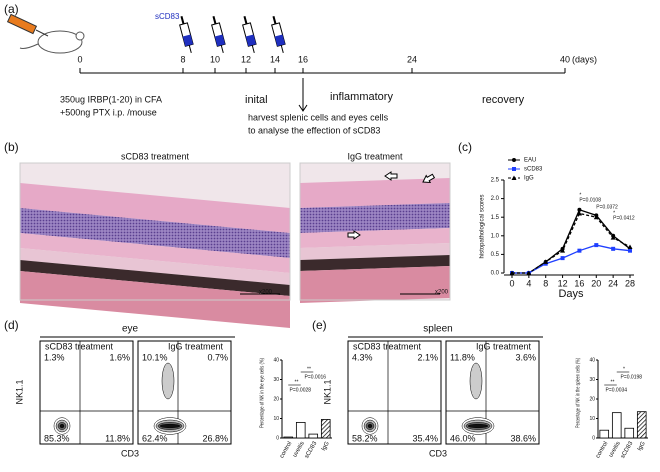  What do you see at coordinates (375, 156) in the screenshot?
I see `image-title: IgG treatment` at bounding box center [375, 156].